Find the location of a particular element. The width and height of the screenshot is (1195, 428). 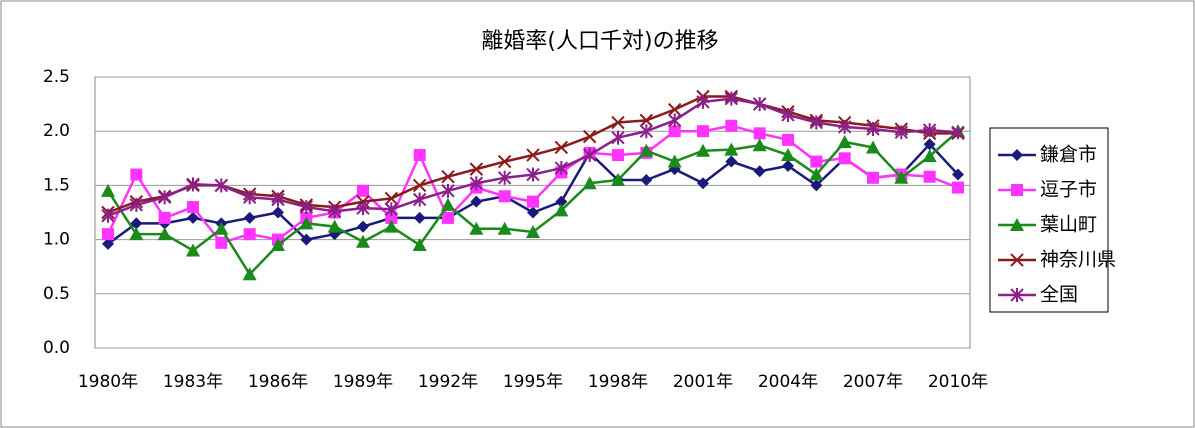

x-tick-label: 1998年 is located at coordinates (618, 382).